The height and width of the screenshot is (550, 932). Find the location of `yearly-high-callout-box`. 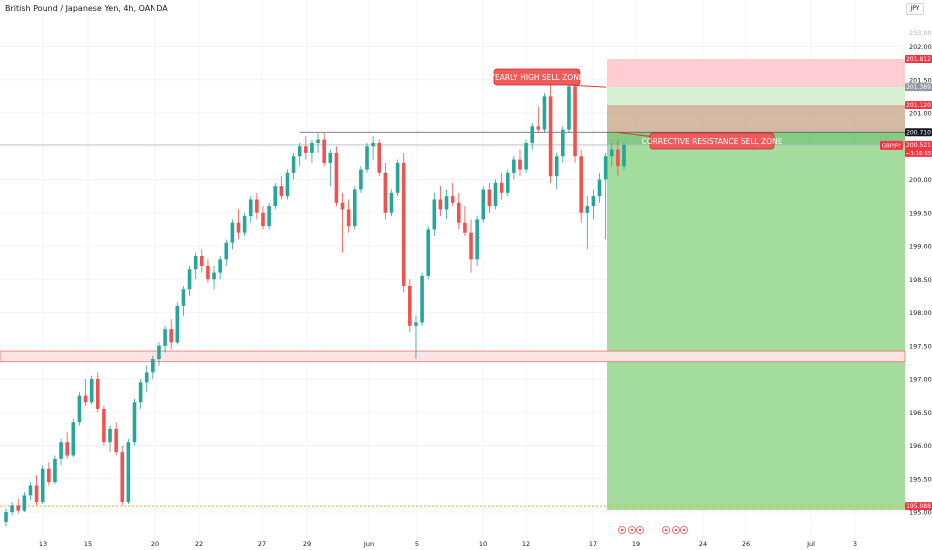

yearly-high-callout-box is located at coordinates (537, 77).